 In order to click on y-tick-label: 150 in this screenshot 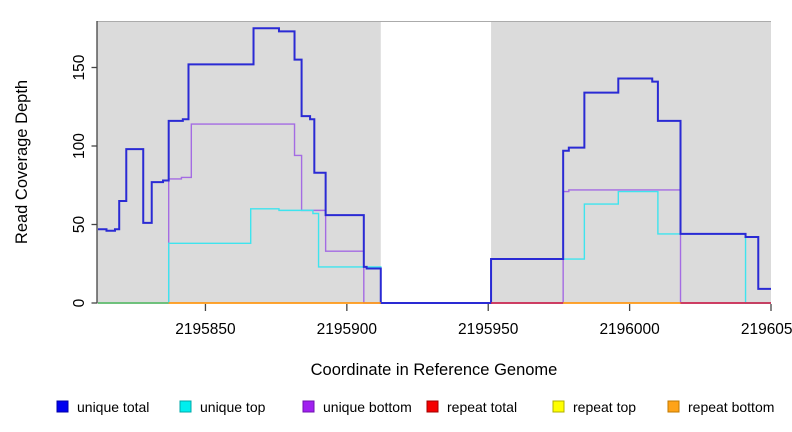, I will do `click(79, 67)`.